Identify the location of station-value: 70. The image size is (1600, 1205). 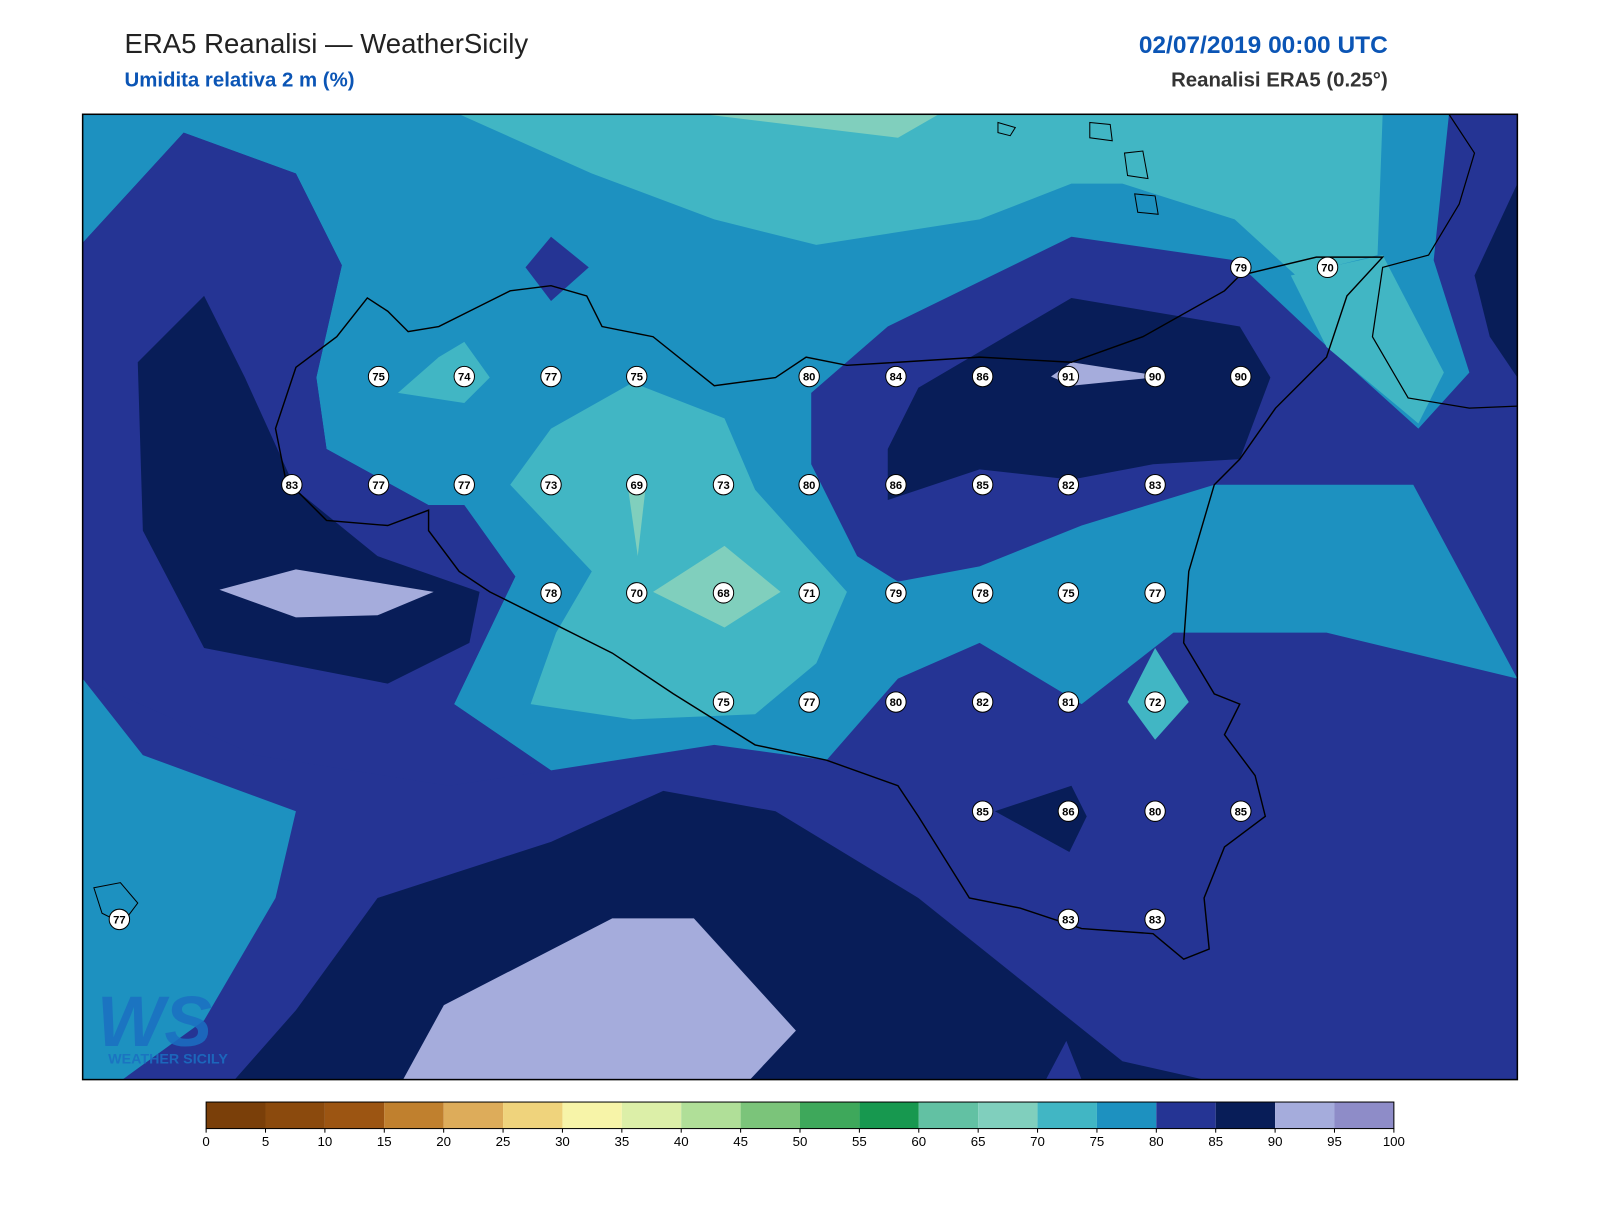
(1327, 268).